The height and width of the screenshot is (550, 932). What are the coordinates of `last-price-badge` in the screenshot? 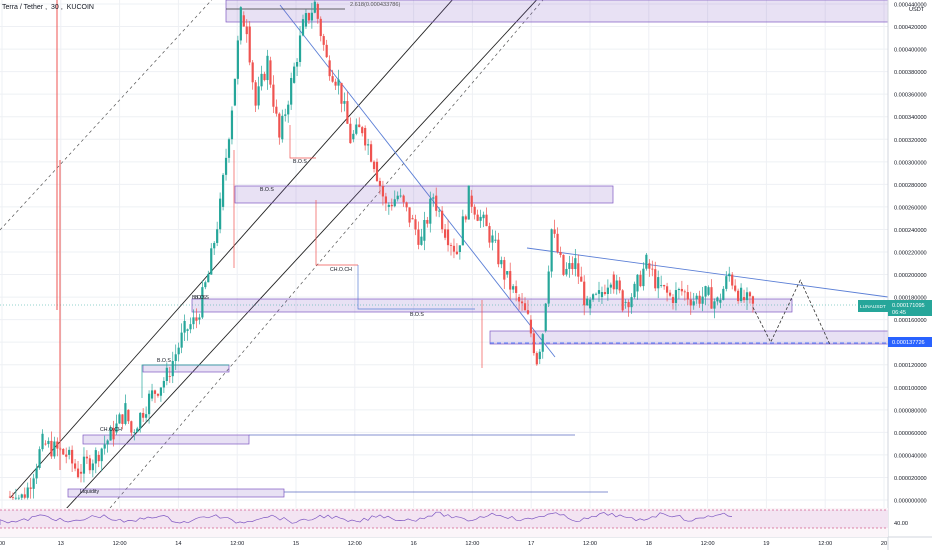 It's located at (910, 308).